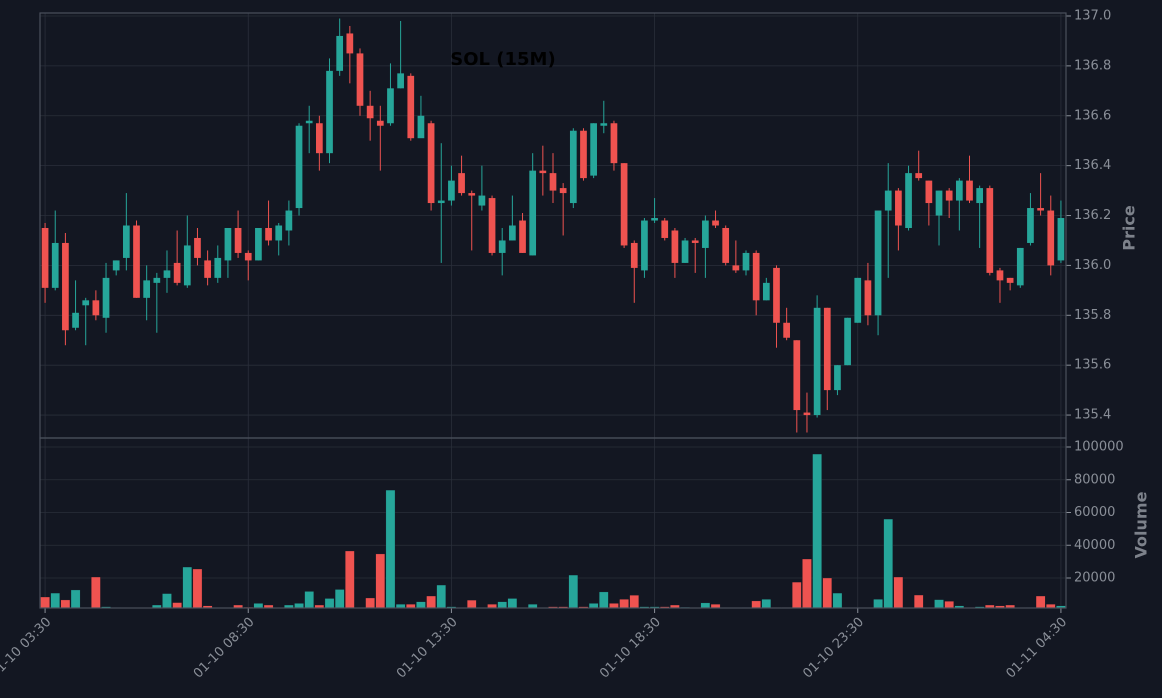 The width and height of the screenshot is (1162, 698). I want to click on x-tick-label: 01-10 08:30, so click(224, 648).